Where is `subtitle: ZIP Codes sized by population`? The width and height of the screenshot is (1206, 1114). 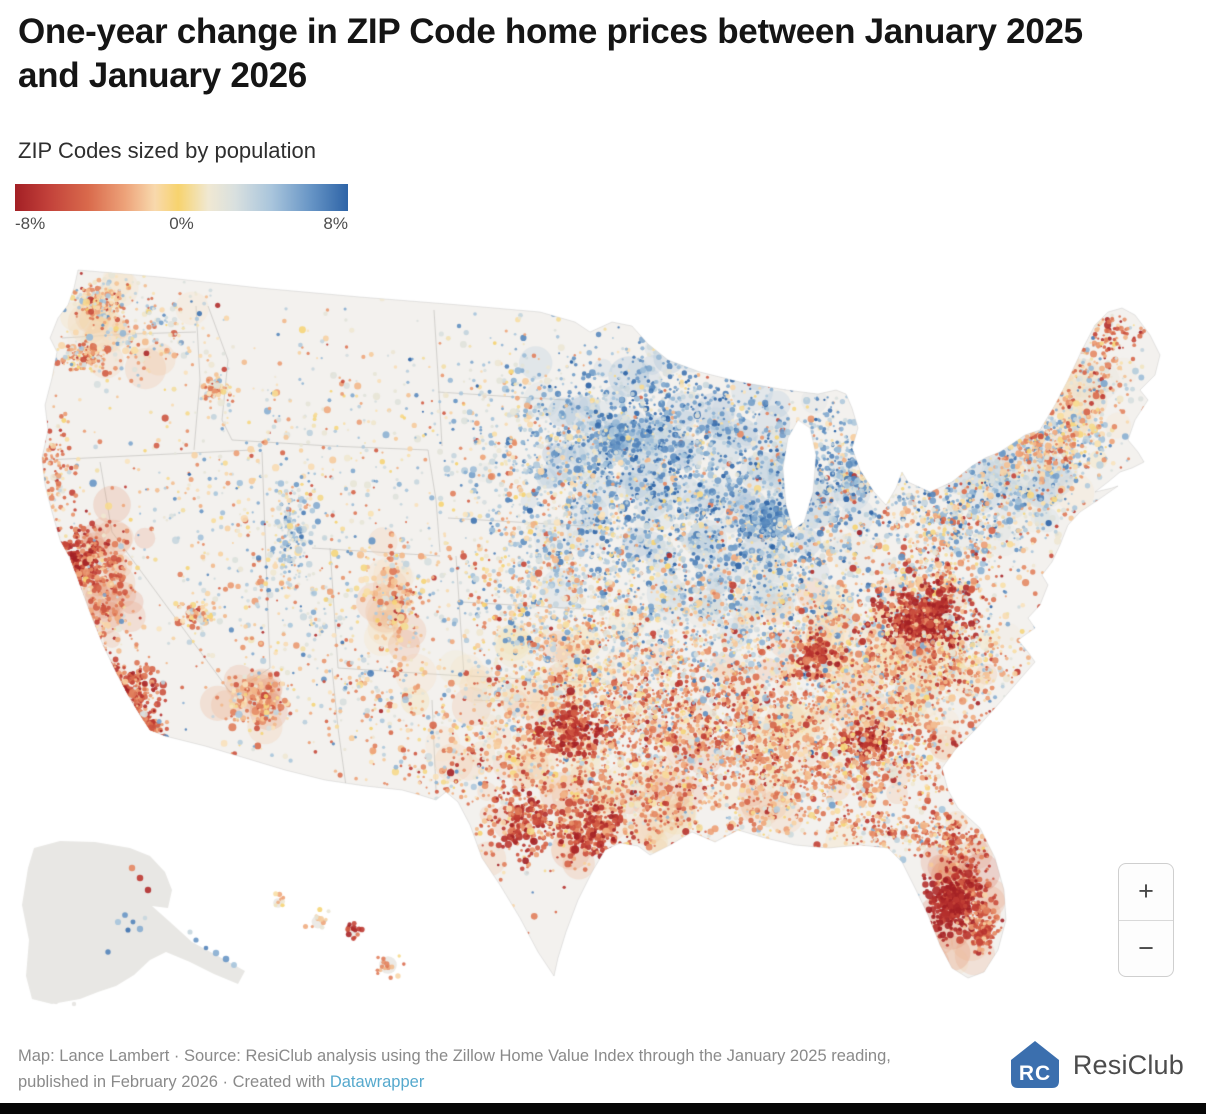
subtitle: ZIP Codes sized by population is located at coordinates (167, 150).